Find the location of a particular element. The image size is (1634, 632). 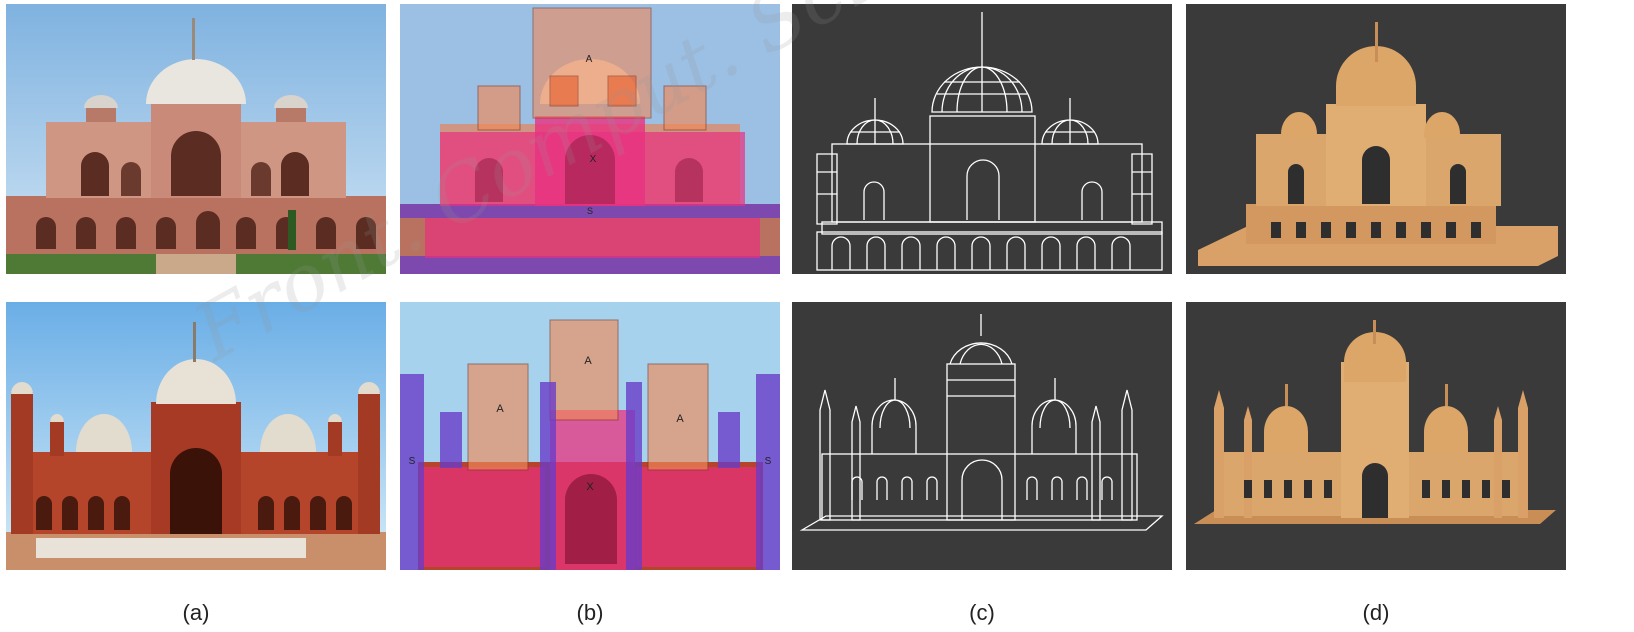

label-tower-badshahi-right: S is located at coordinates (768, 461).